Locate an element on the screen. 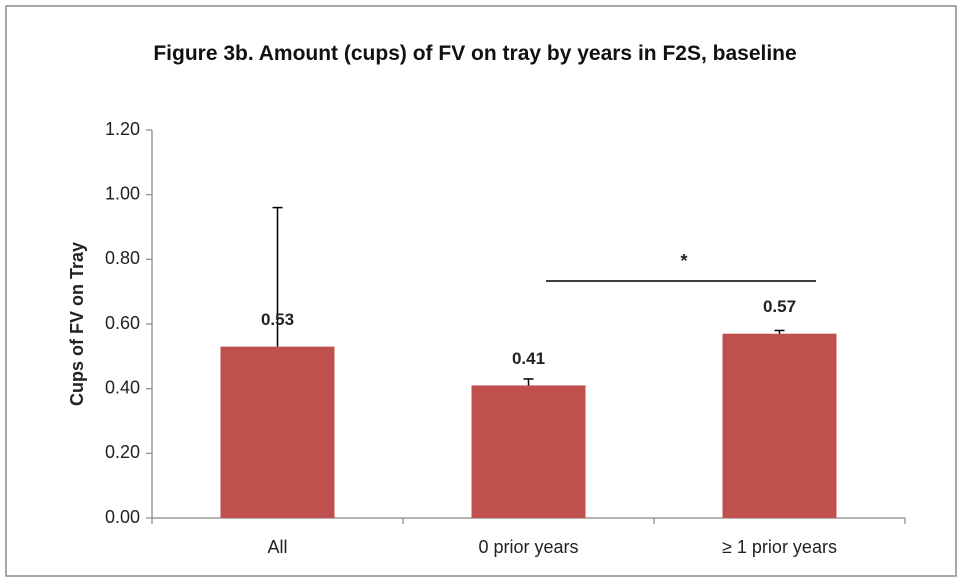 This screenshot has height=582, width=964. x-tick-label: 0 prior years is located at coordinates (528, 547).